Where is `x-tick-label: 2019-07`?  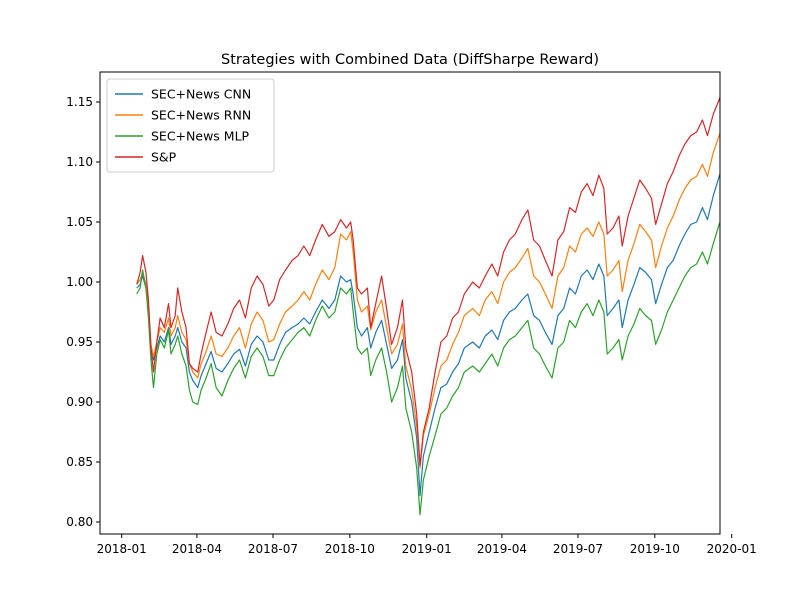
x-tick-label: 2019-07 is located at coordinates (578, 549).